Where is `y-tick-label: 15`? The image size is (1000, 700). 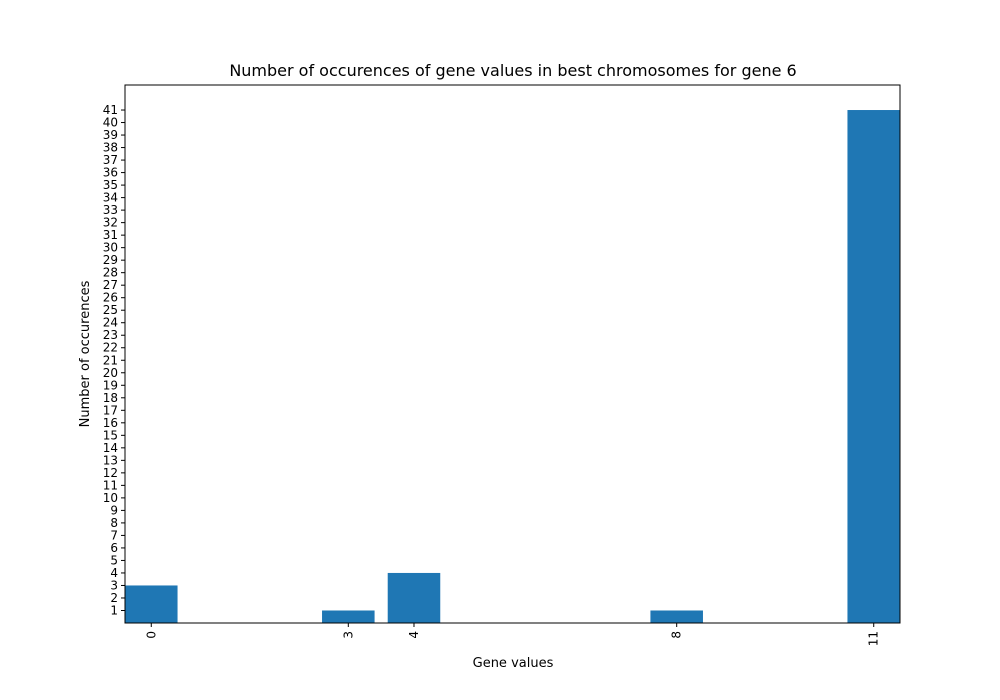
y-tick-label: 15 is located at coordinates (110, 435).